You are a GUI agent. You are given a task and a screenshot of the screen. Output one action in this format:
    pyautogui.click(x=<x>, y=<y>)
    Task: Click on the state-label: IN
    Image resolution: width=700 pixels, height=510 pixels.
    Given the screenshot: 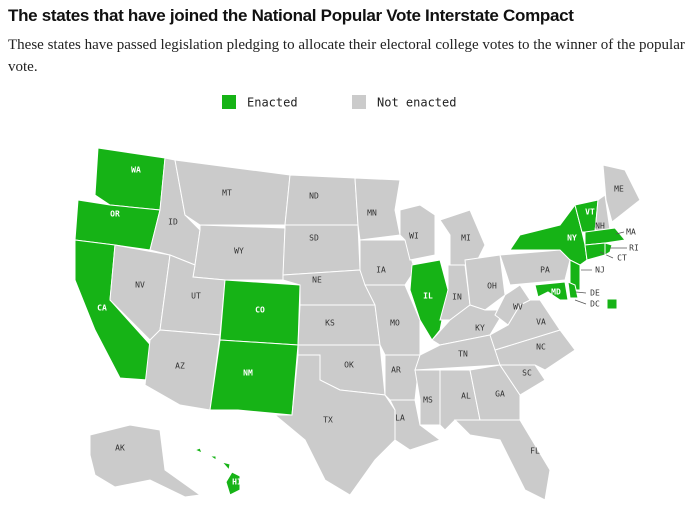 What is the action you would take?
    pyautogui.click(x=457, y=297)
    